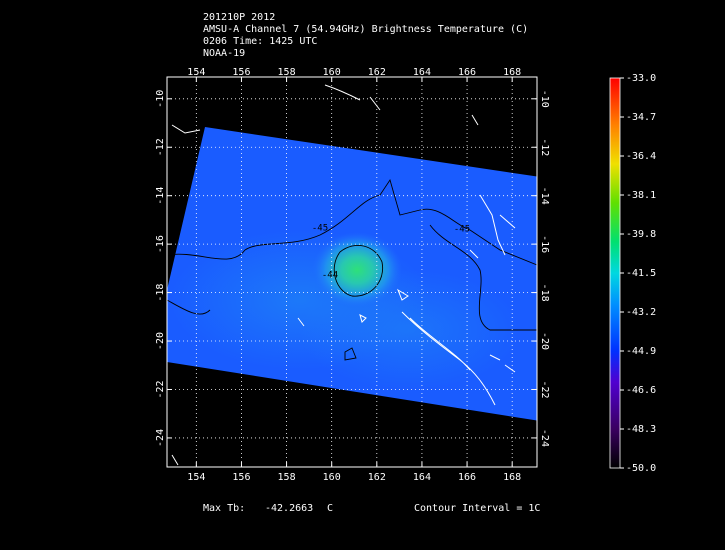  What do you see at coordinates (239, 17) in the screenshot?
I see `header-line: 201210P 2012` at bounding box center [239, 17].